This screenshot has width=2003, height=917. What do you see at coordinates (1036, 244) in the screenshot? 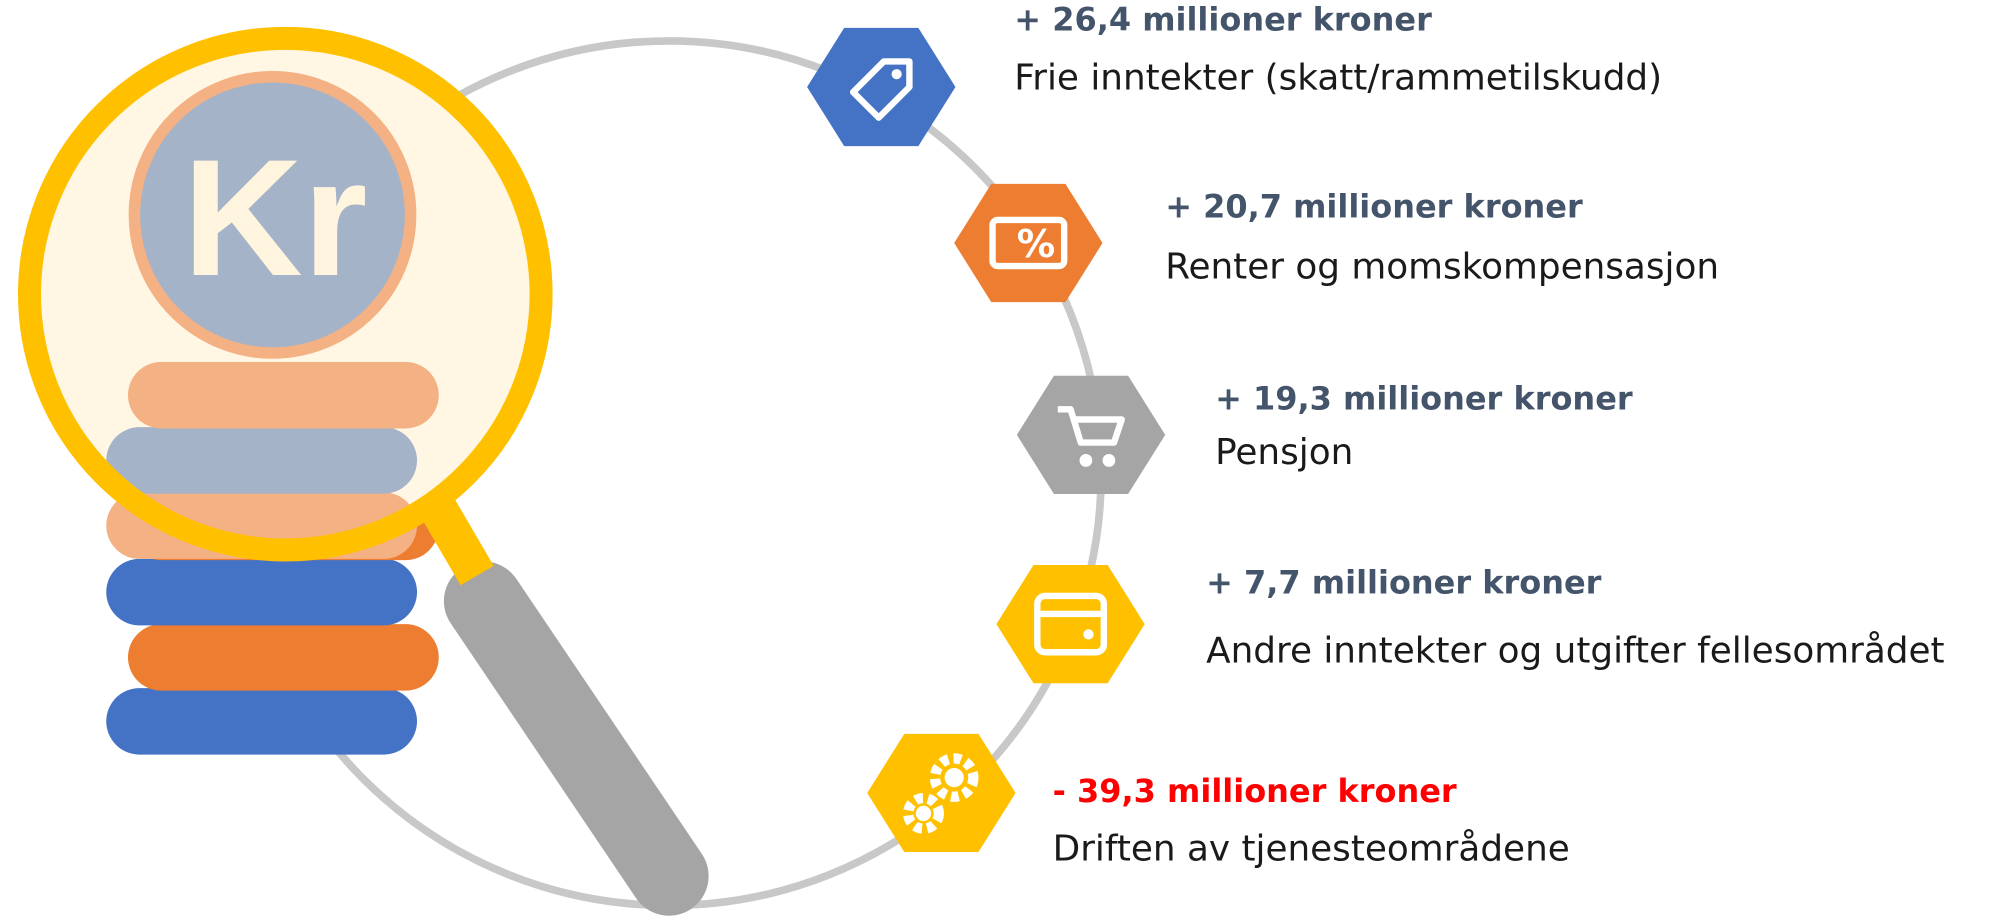
I see `icon: %` at bounding box center [1036, 244].